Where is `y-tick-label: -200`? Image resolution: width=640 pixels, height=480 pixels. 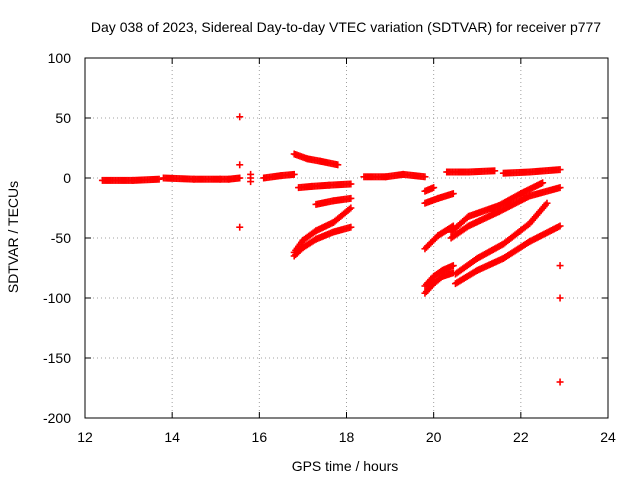
y-tick-label: -200 is located at coordinates (57, 418).